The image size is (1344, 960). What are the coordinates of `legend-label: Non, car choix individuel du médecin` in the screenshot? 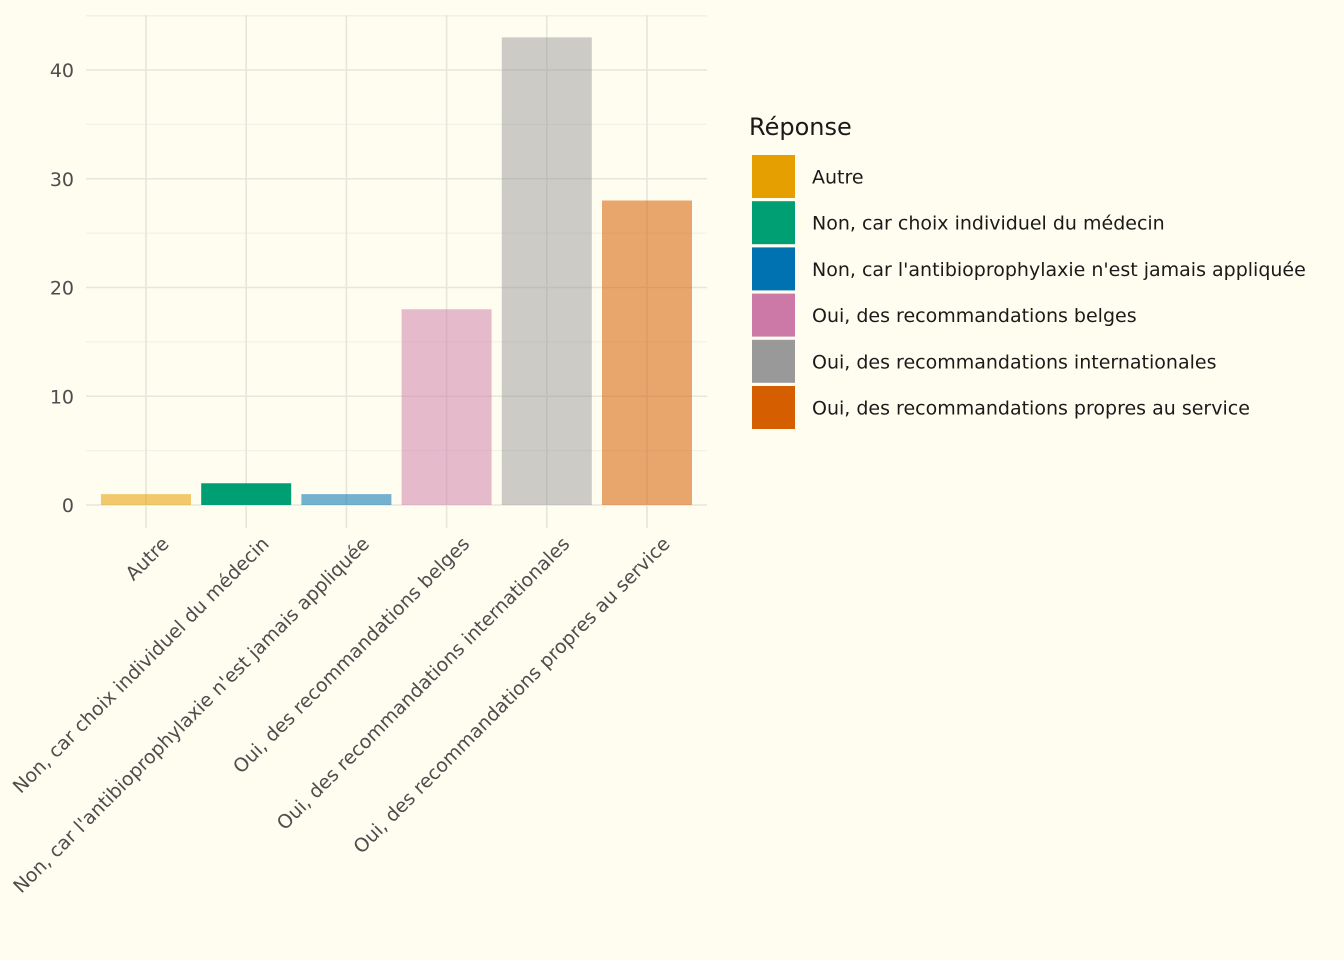 It's located at (988, 224).